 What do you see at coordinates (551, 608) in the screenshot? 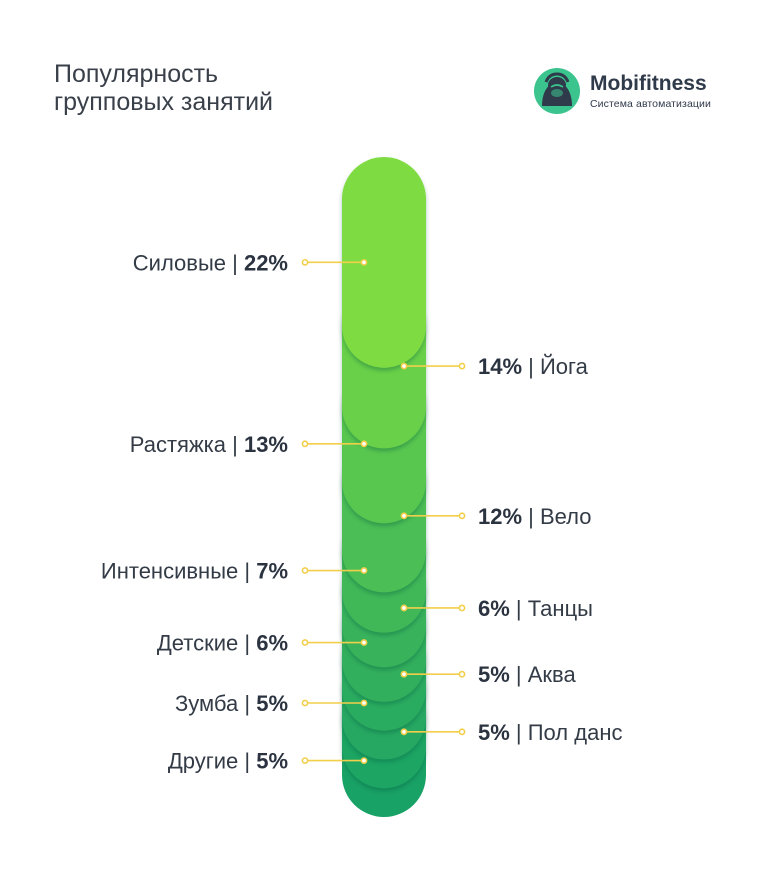
I see `category-name: | Танцы` at bounding box center [551, 608].